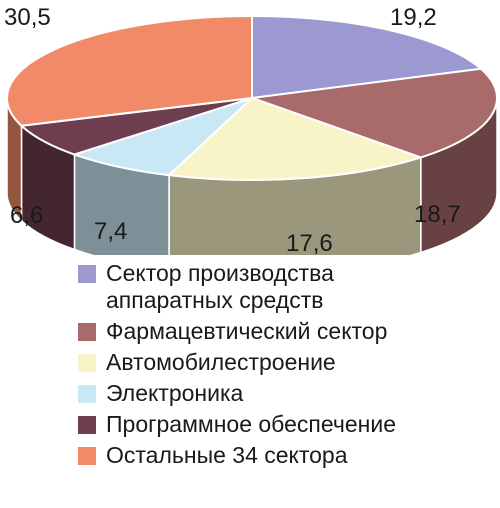 This screenshot has width=500, height=508. Describe the element at coordinates (220, 286) in the screenshot. I see `legend-label: Сектор производства аппаратных средств` at that location.